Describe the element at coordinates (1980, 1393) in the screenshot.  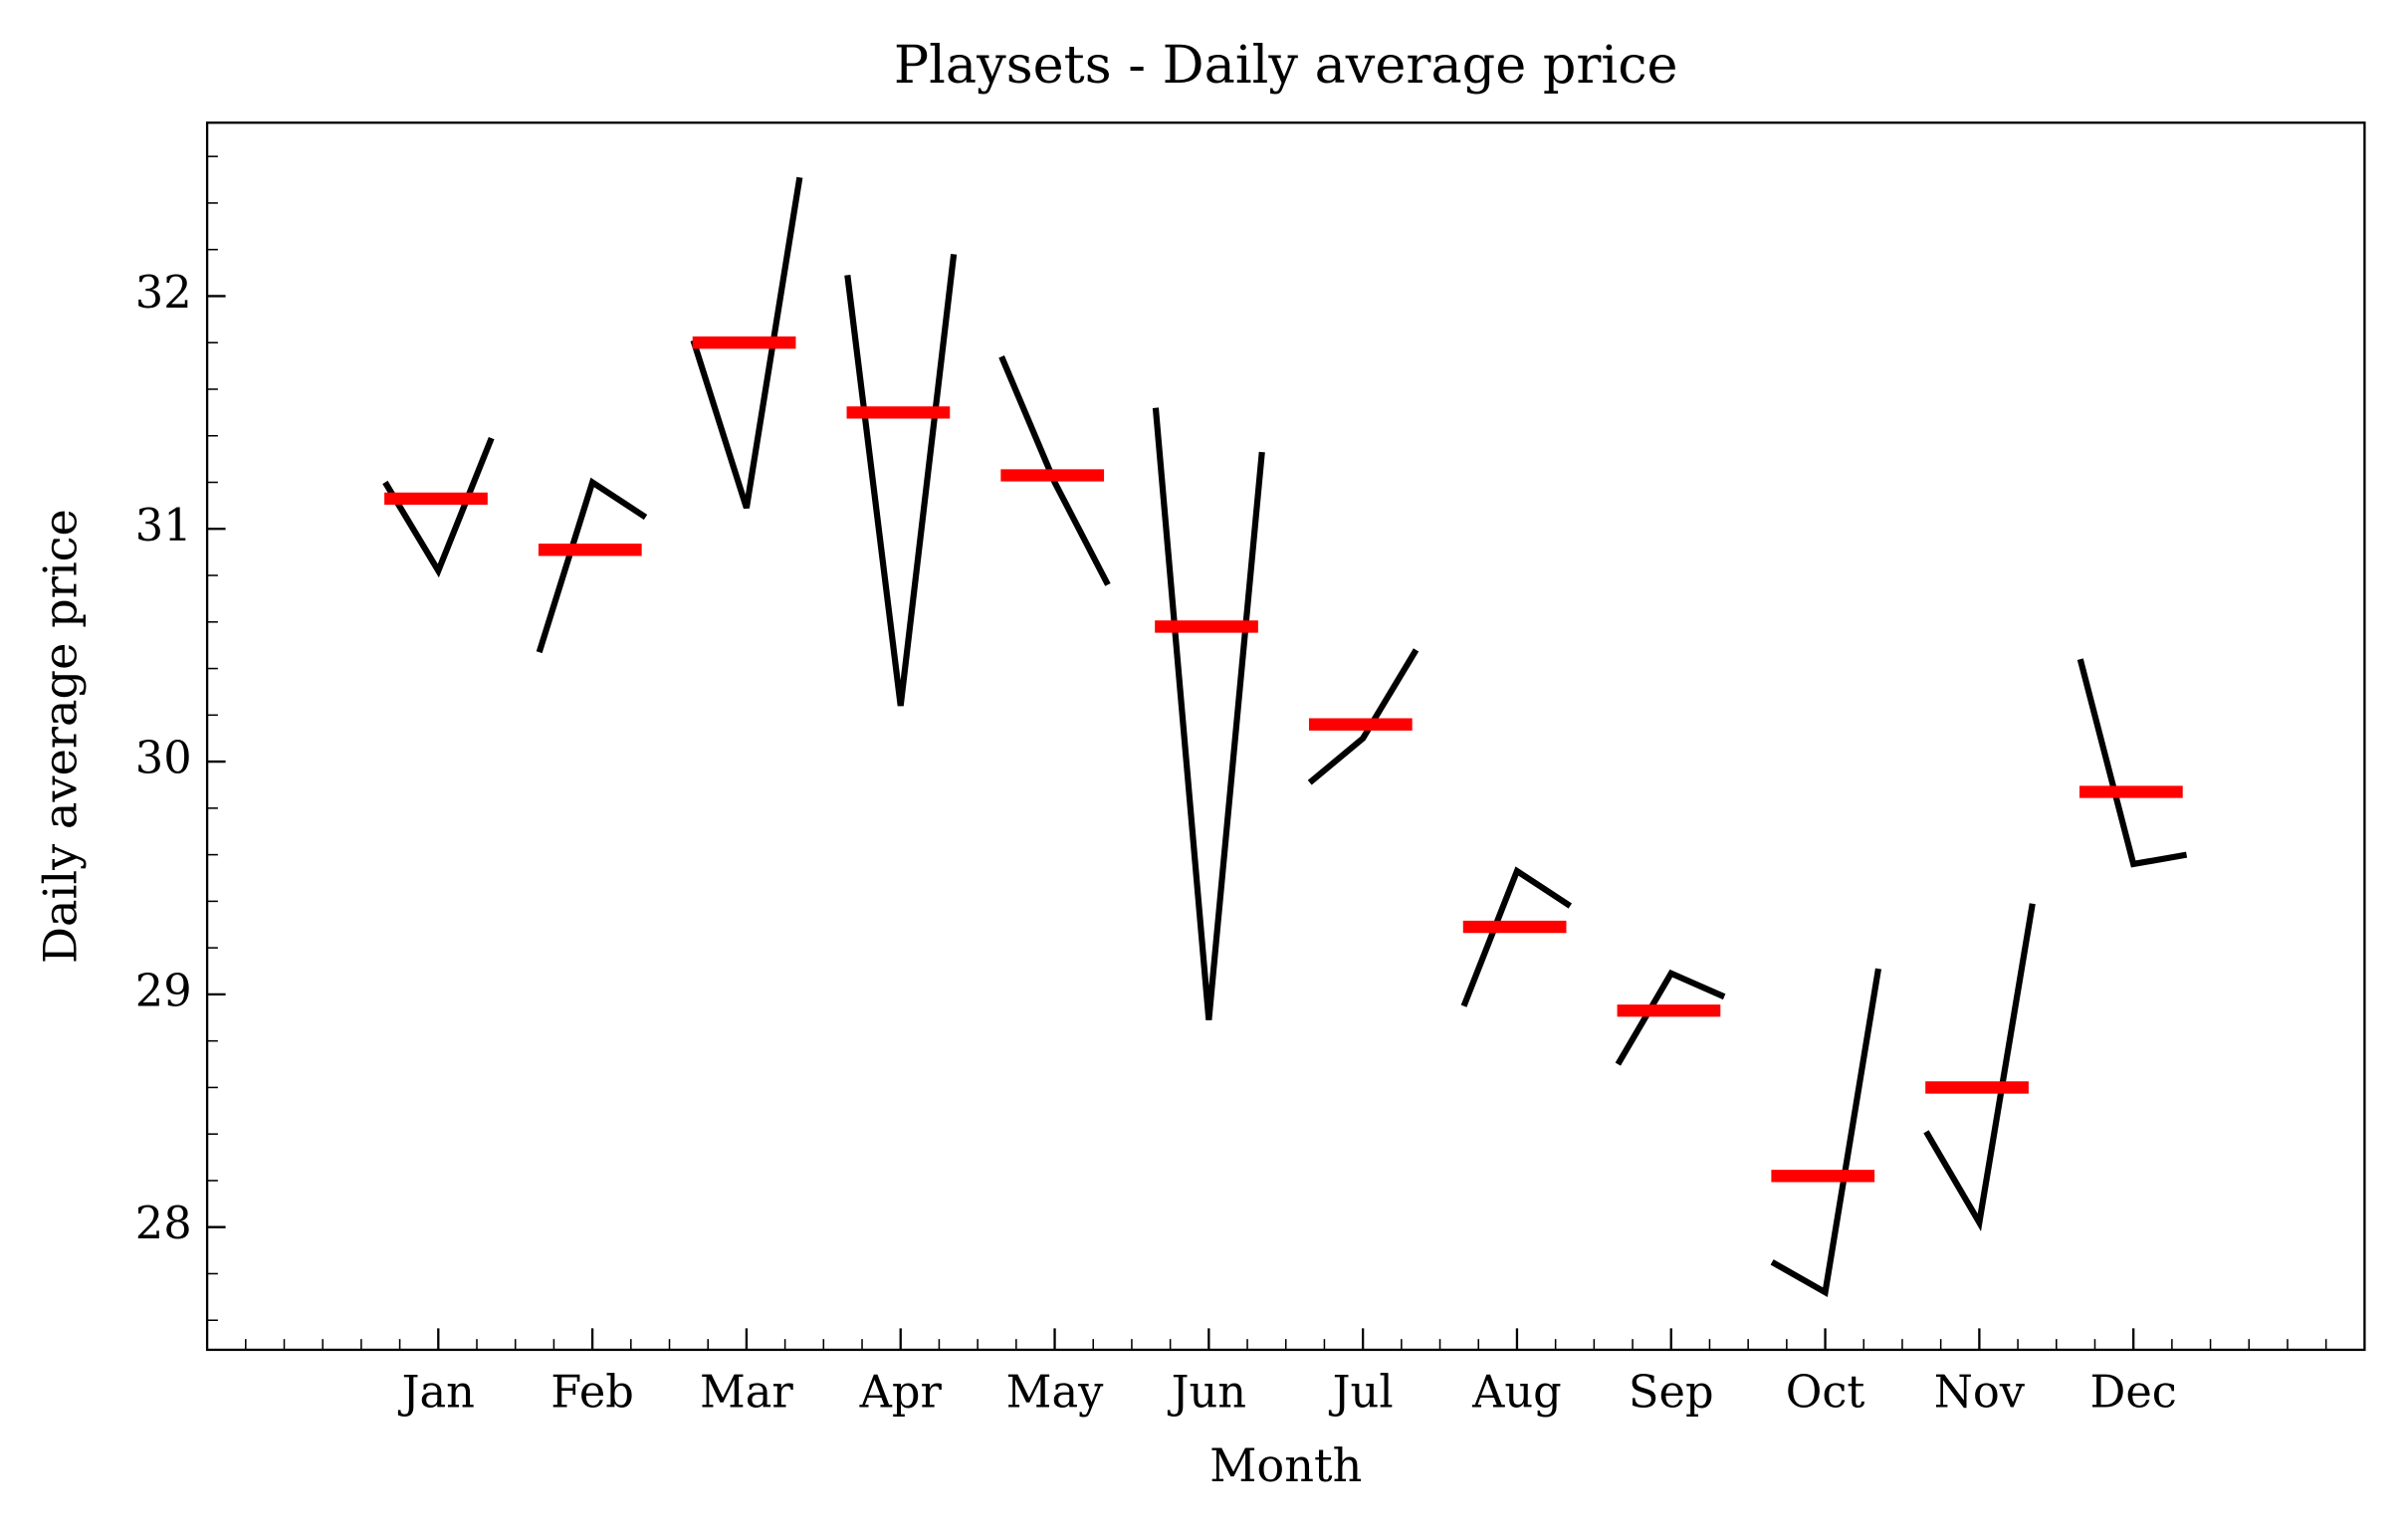
I see `x-tick-label: Nov` at that location.